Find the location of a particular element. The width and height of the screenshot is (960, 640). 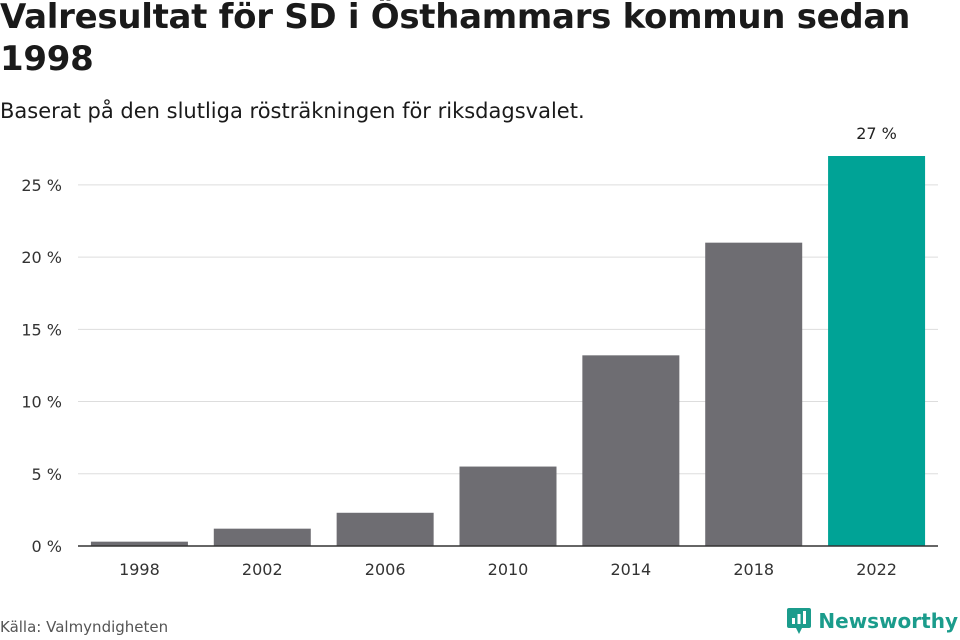

x-tick-label: 2002 is located at coordinates (262, 569).